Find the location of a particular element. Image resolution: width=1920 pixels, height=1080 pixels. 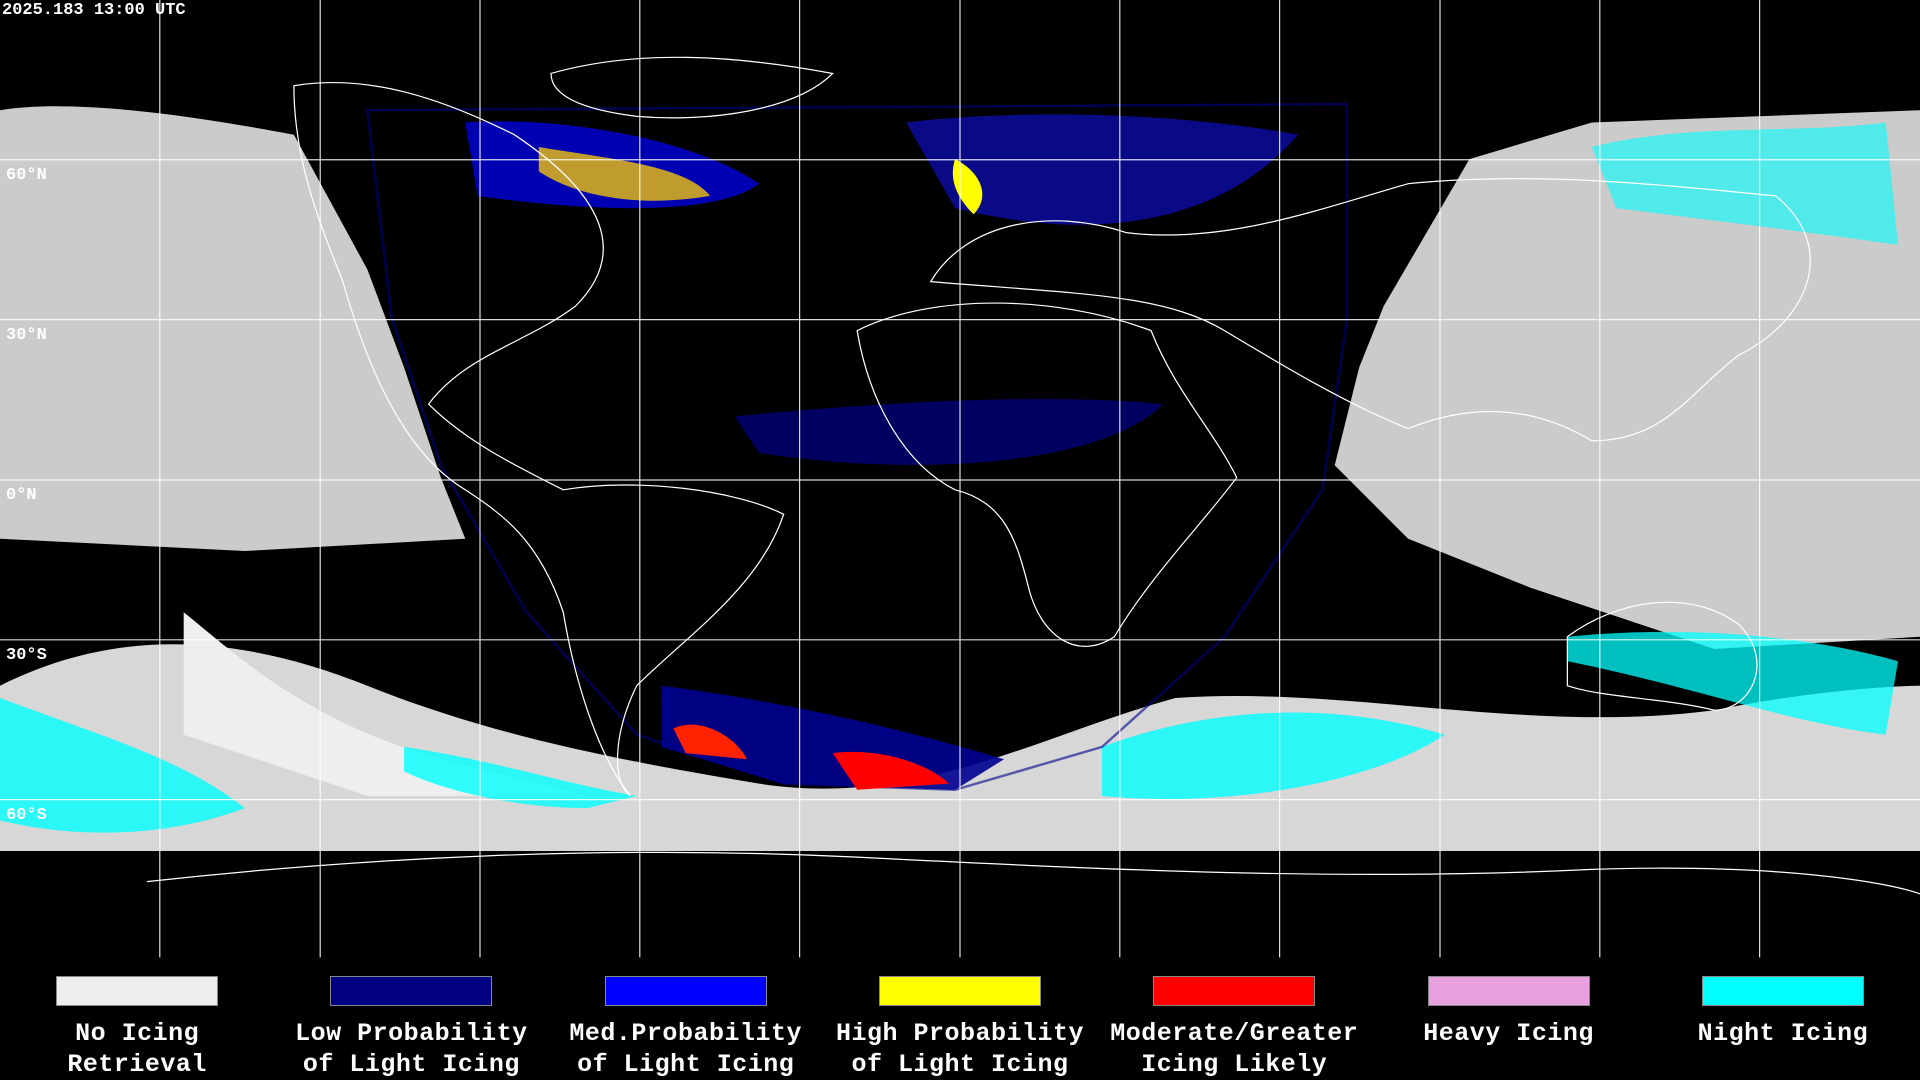

legend-line: Med.Probability is located at coordinates (685, 1033).